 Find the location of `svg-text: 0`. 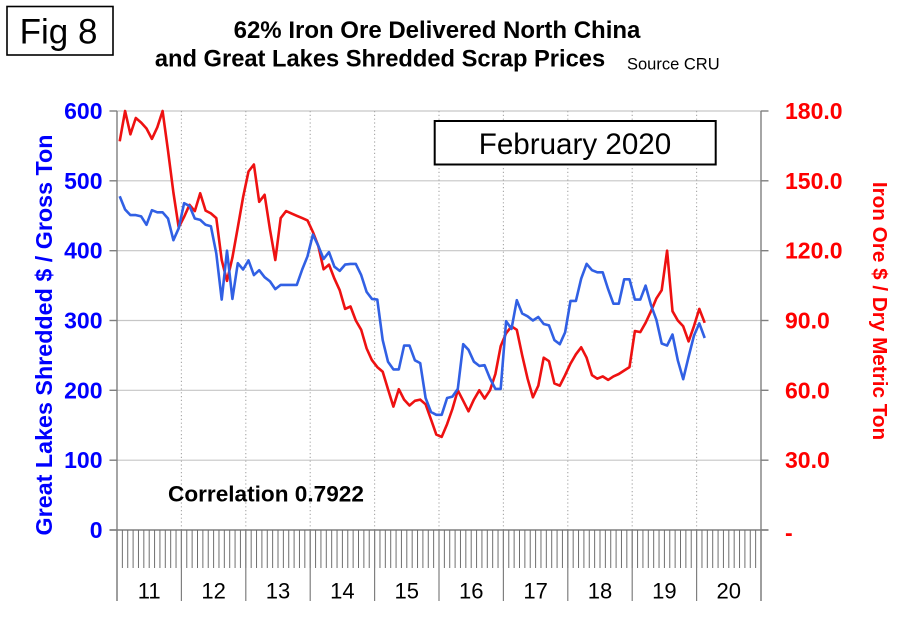

svg-text: 0 is located at coordinates (96, 530).